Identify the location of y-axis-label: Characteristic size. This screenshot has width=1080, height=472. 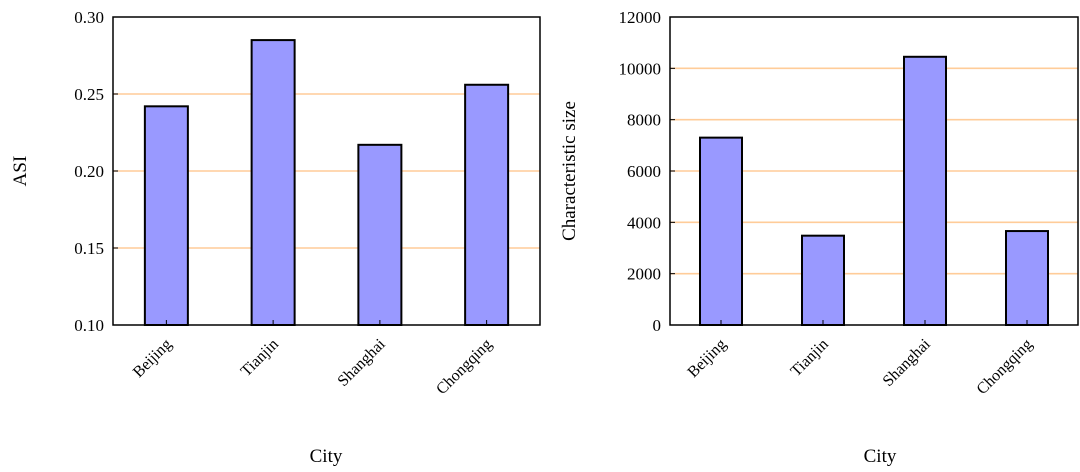
(569, 171).